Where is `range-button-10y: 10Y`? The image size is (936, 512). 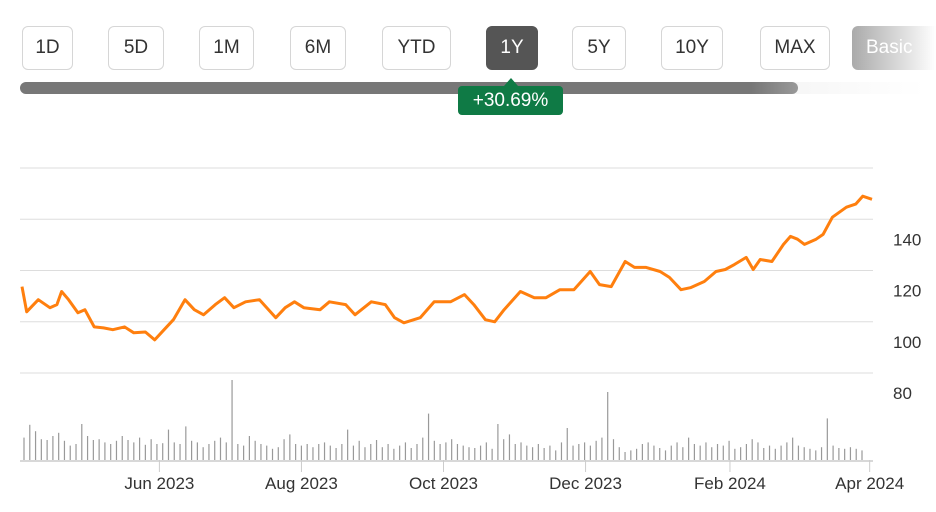
range-button-10y: 10Y is located at coordinates (692, 48).